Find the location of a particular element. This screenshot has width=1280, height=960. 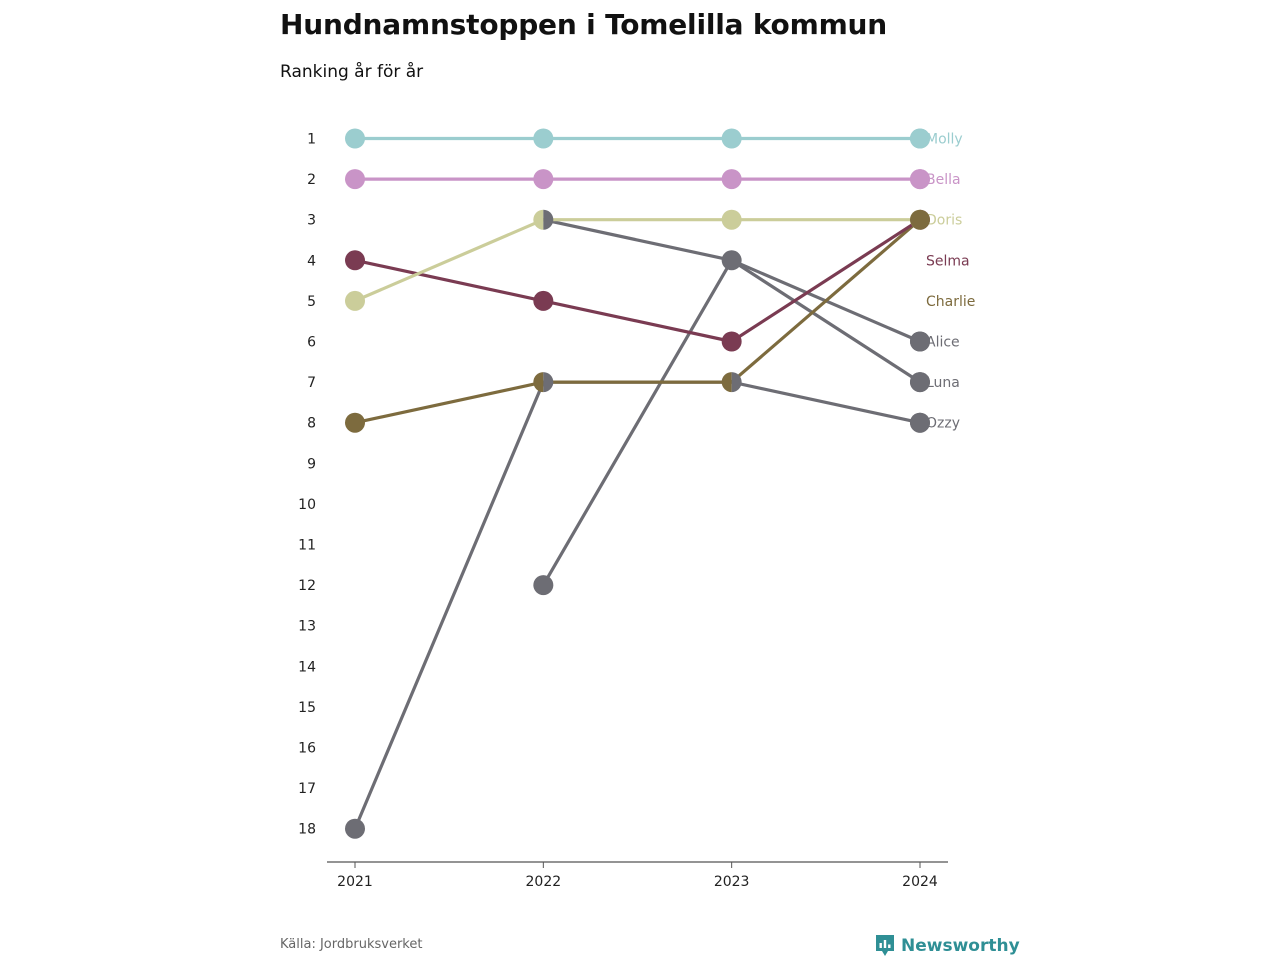

y-tick-label: 16 is located at coordinates (307, 749).